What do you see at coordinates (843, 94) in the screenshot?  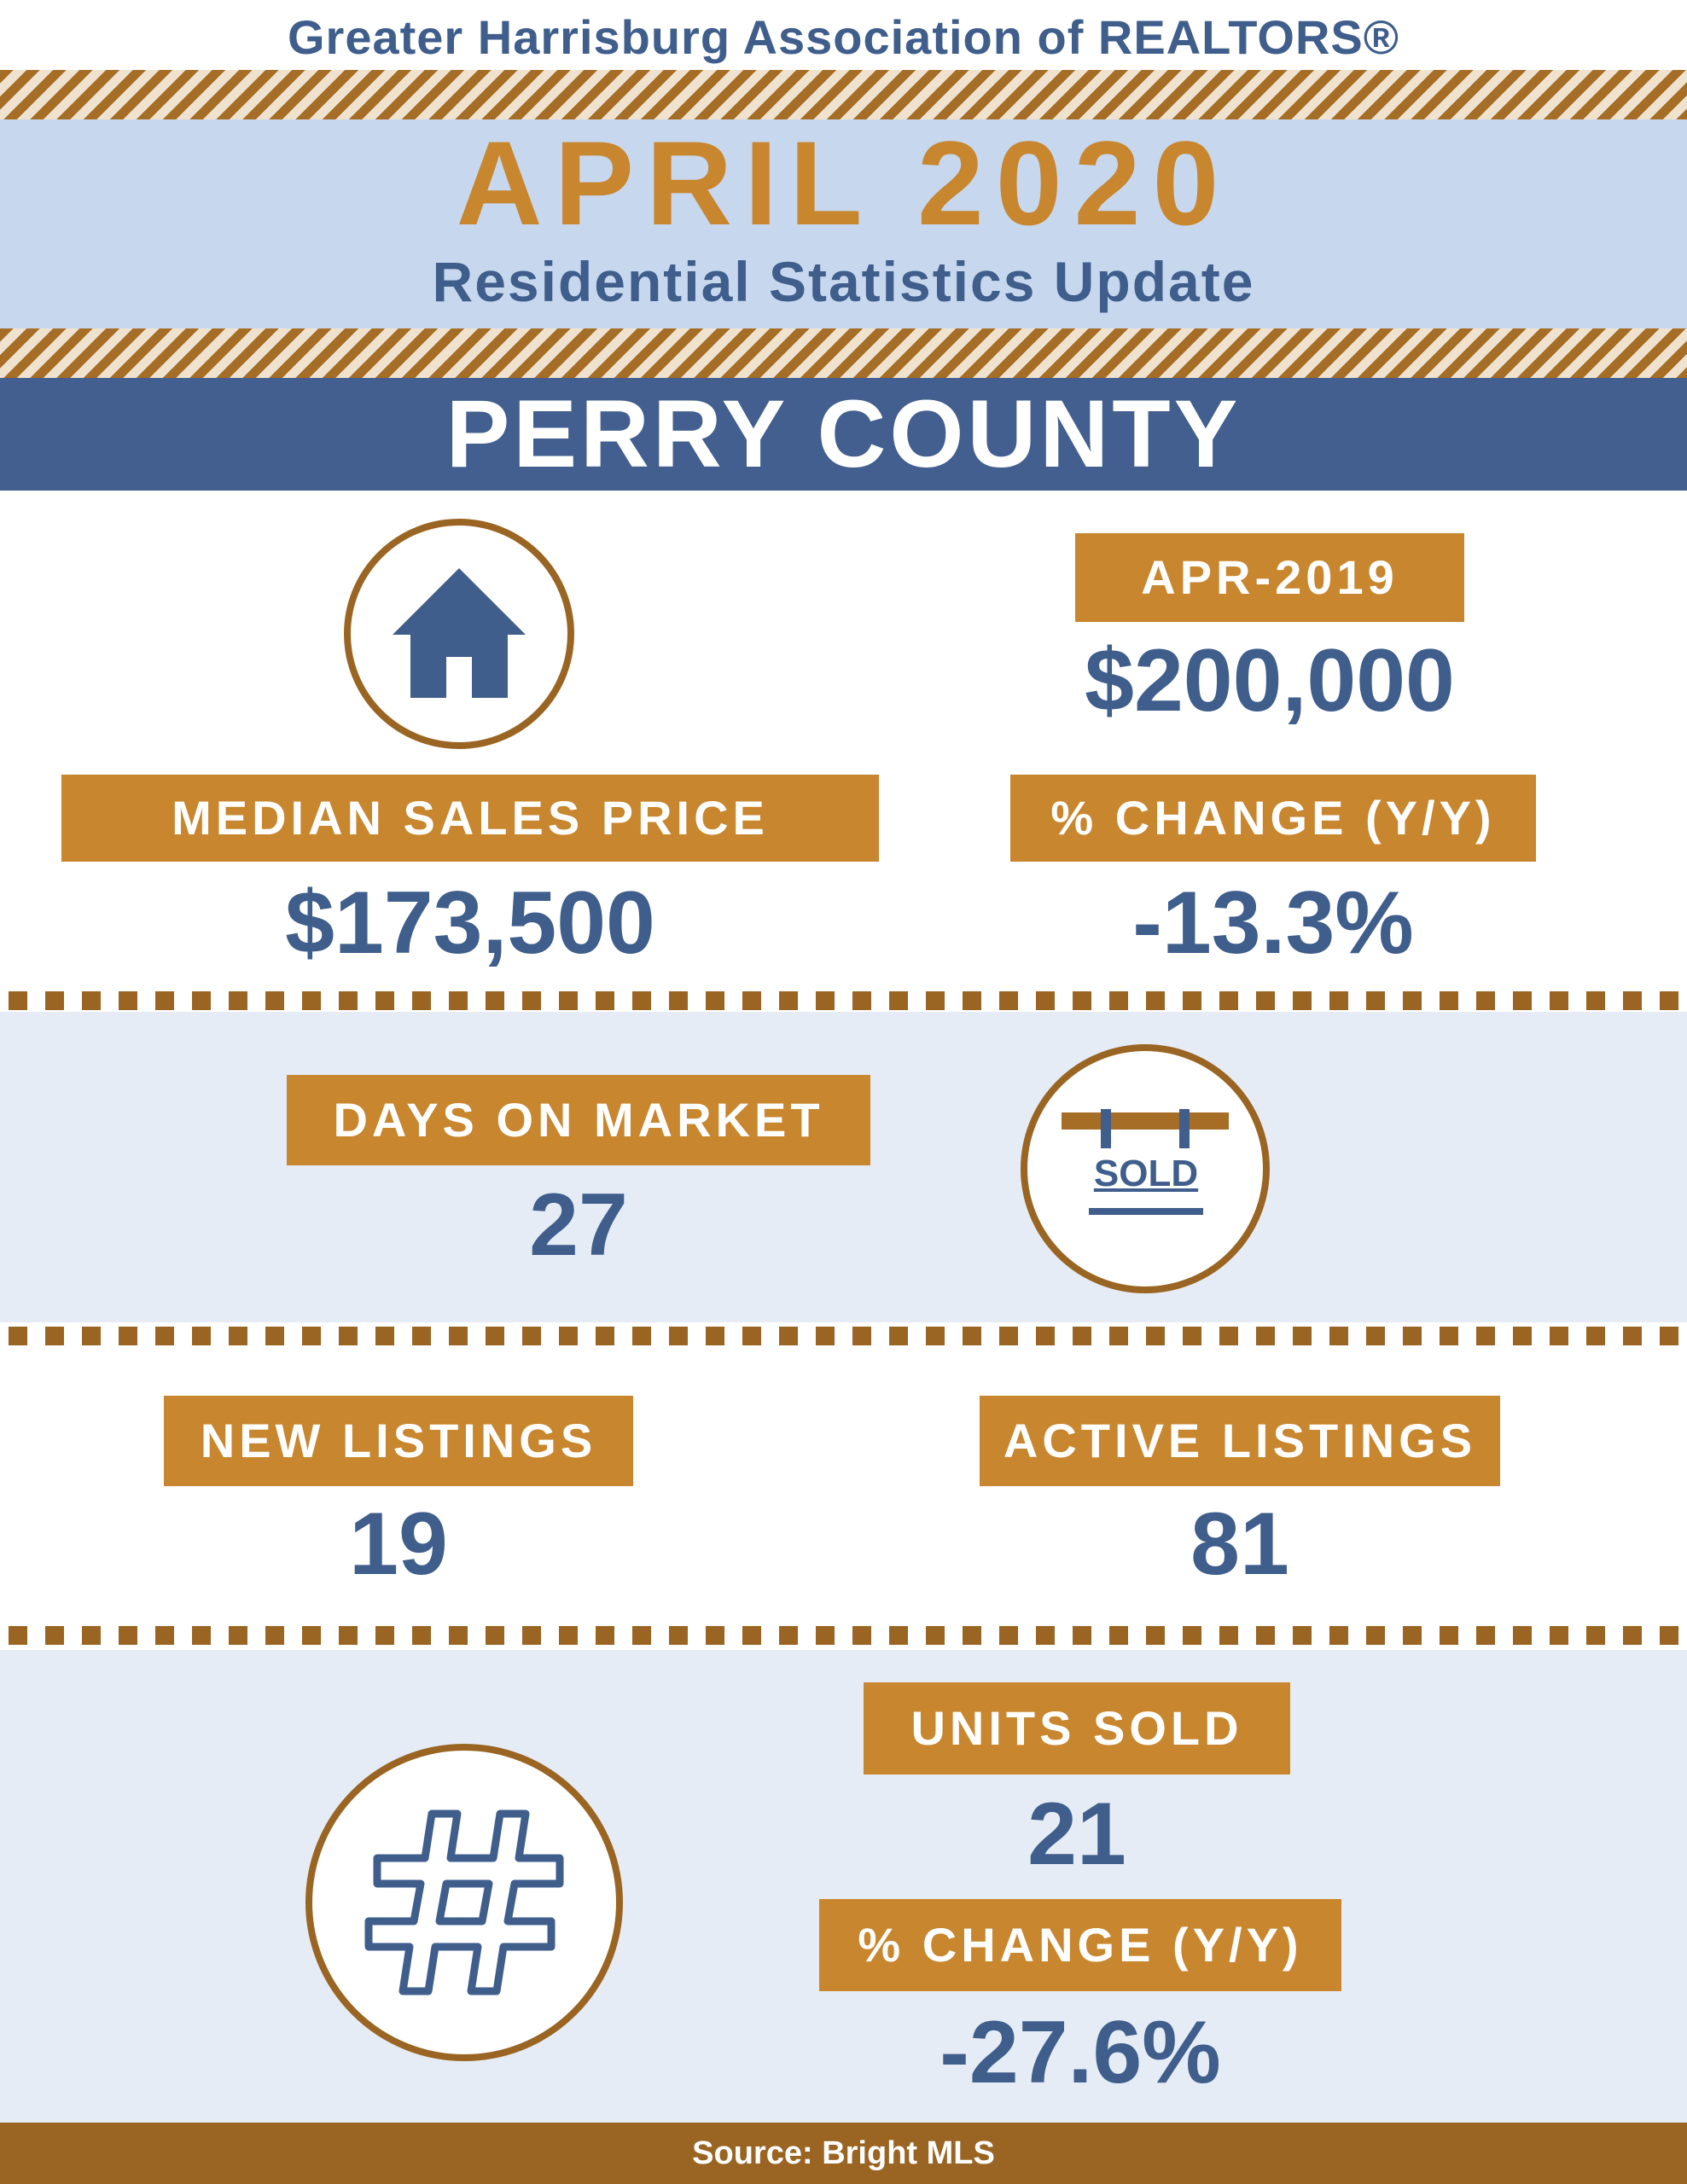 I see `top-hatch-divider` at bounding box center [843, 94].